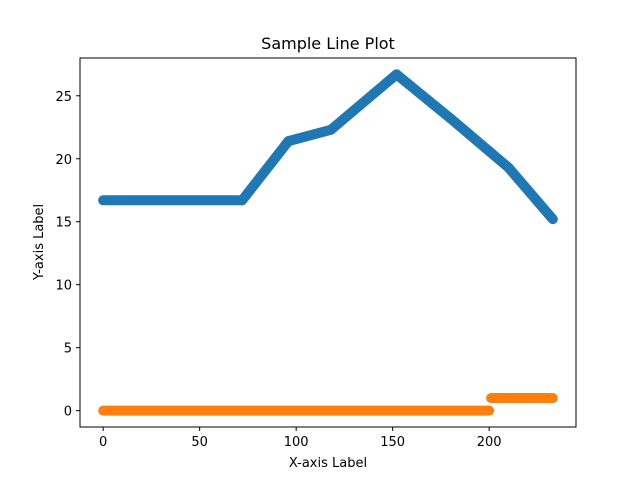 This screenshot has width=640, height=480. I want to click on y-axis-label: Y-axis Label, so click(39, 242).